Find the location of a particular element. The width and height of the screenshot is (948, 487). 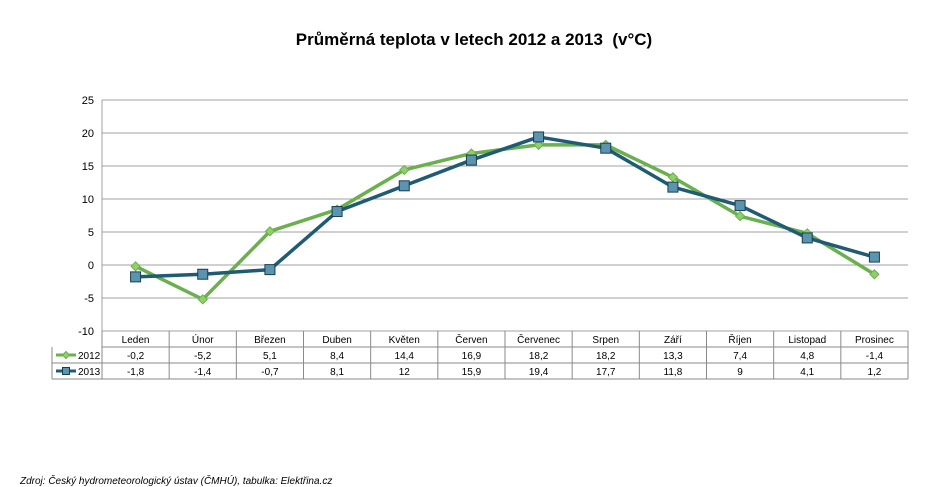

y-tick-label: -10 is located at coordinates (86, 332).